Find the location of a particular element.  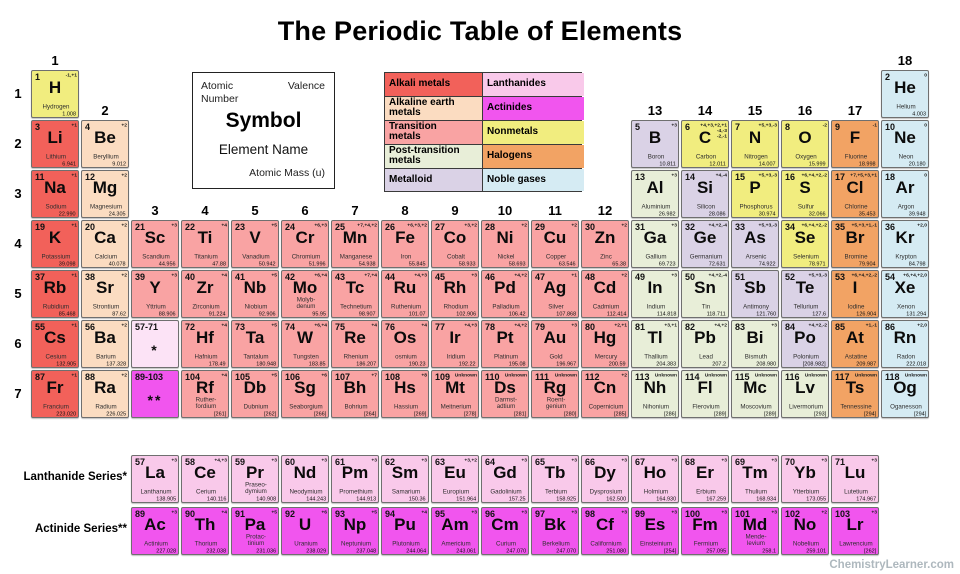

atomic-number: 106 is located at coordinates (293, 377).